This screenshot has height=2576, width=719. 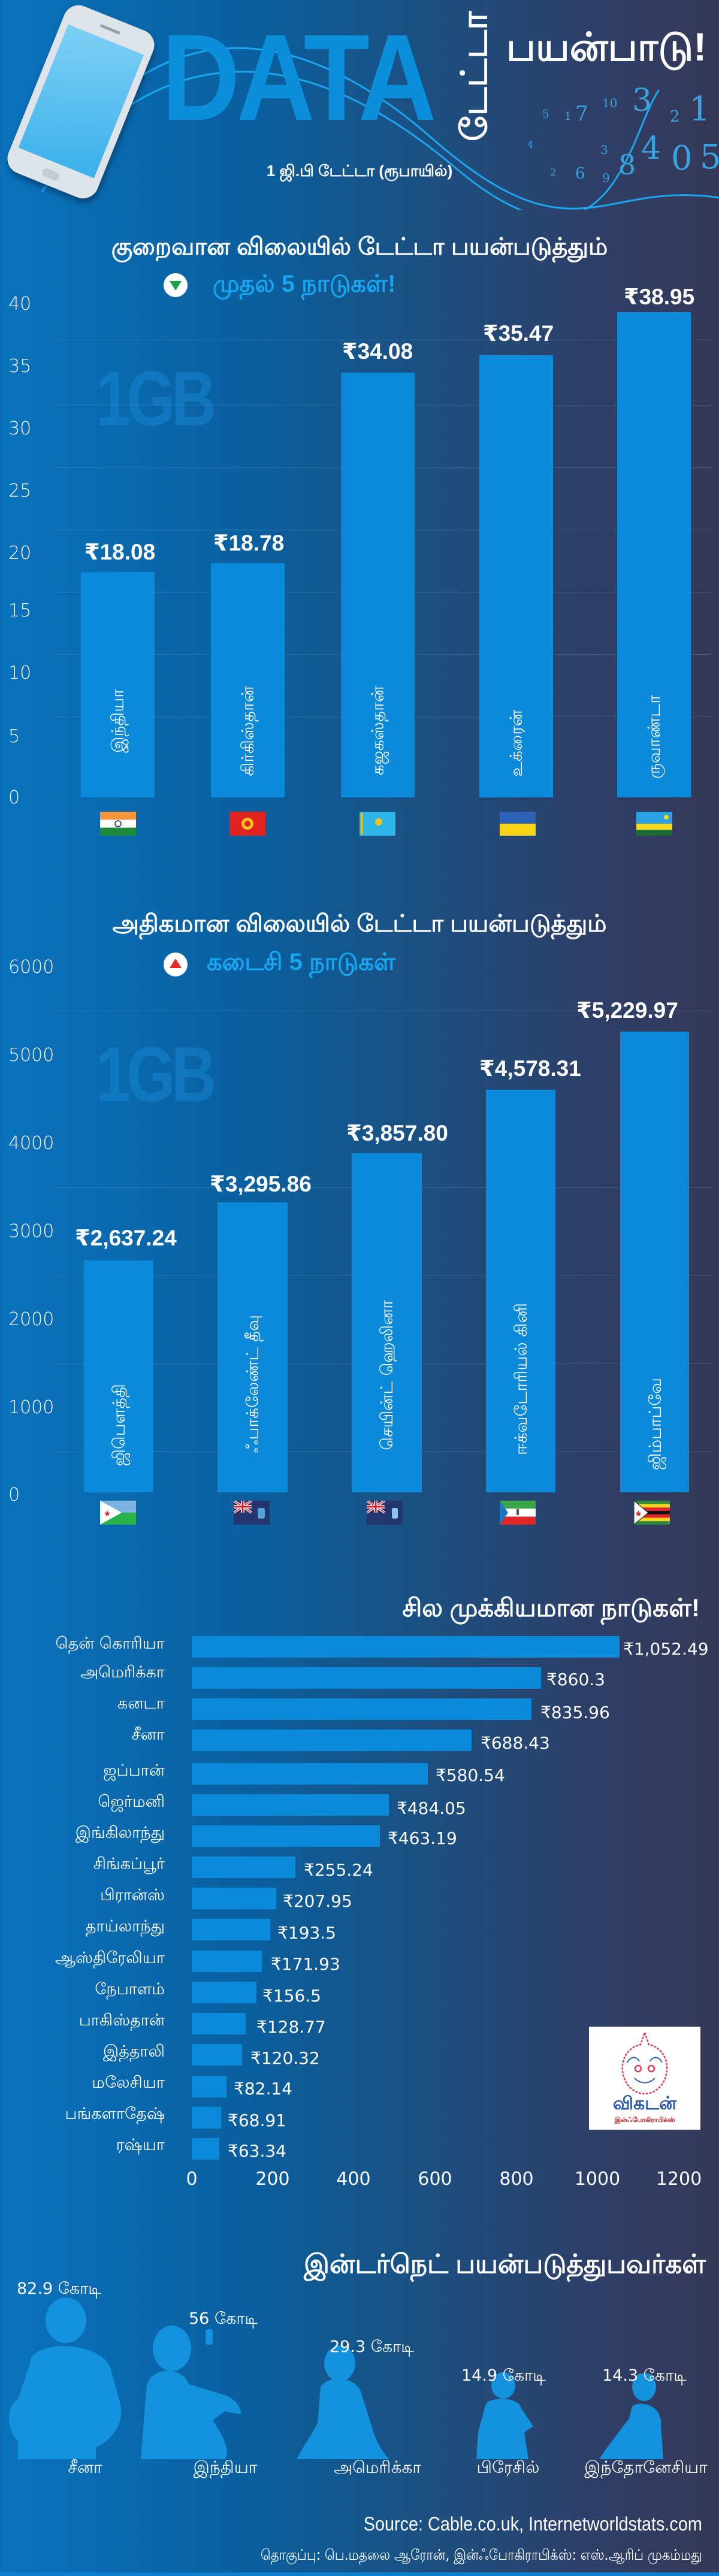 I want to click on x-tick: 800, so click(x=516, y=2179).